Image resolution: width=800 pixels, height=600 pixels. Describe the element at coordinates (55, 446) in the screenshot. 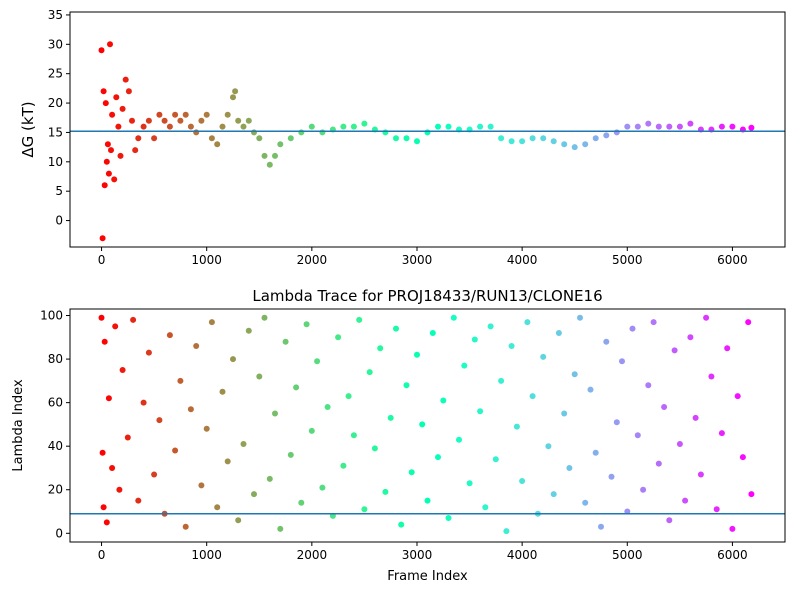

I see `y-tick-label: 40` at that location.